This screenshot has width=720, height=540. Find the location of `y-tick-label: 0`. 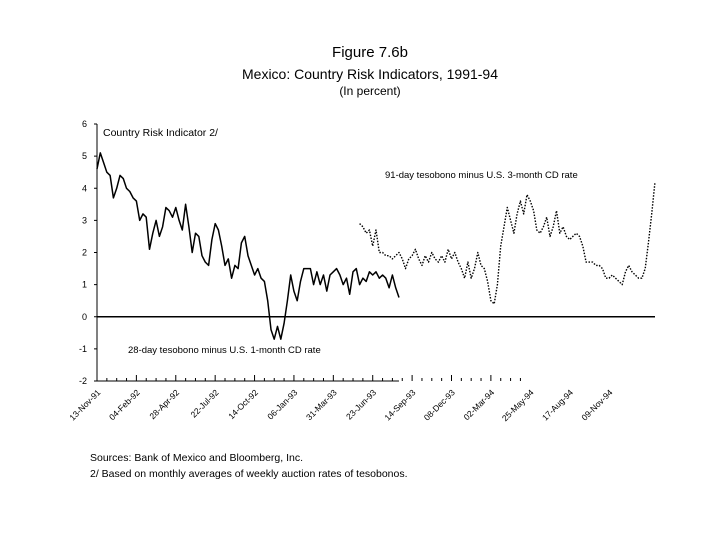

y-tick-label: 0 is located at coordinates (84, 317).